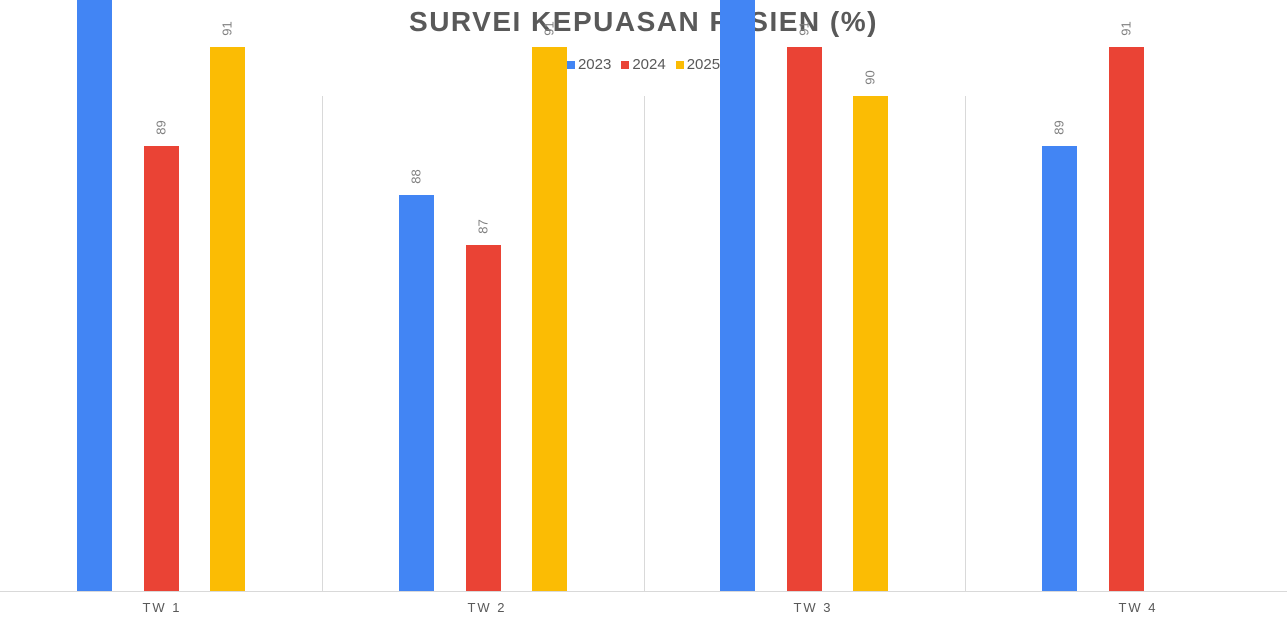  Describe the element at coordinates (625, 64) in the screenshot. I see `legend-swatch-2024` at that location.